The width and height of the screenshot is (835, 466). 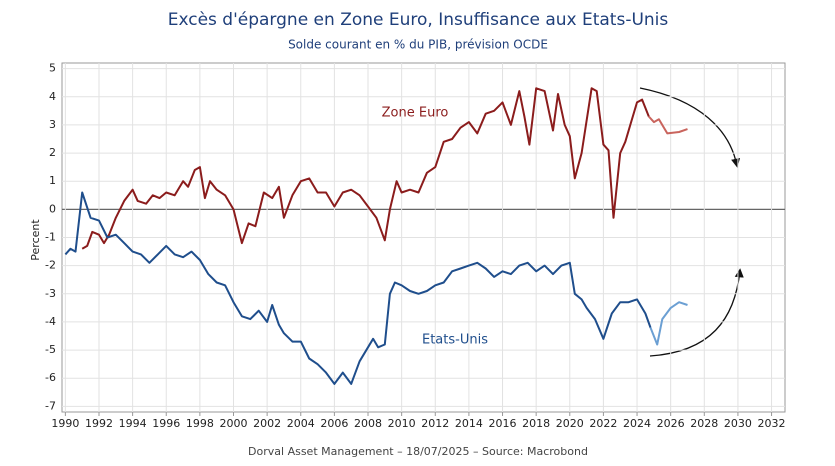 What do you see at coordinates (35, 240) in the screenshot?
I see `y-axis-label: Percent` at bounding box center [35, 240].